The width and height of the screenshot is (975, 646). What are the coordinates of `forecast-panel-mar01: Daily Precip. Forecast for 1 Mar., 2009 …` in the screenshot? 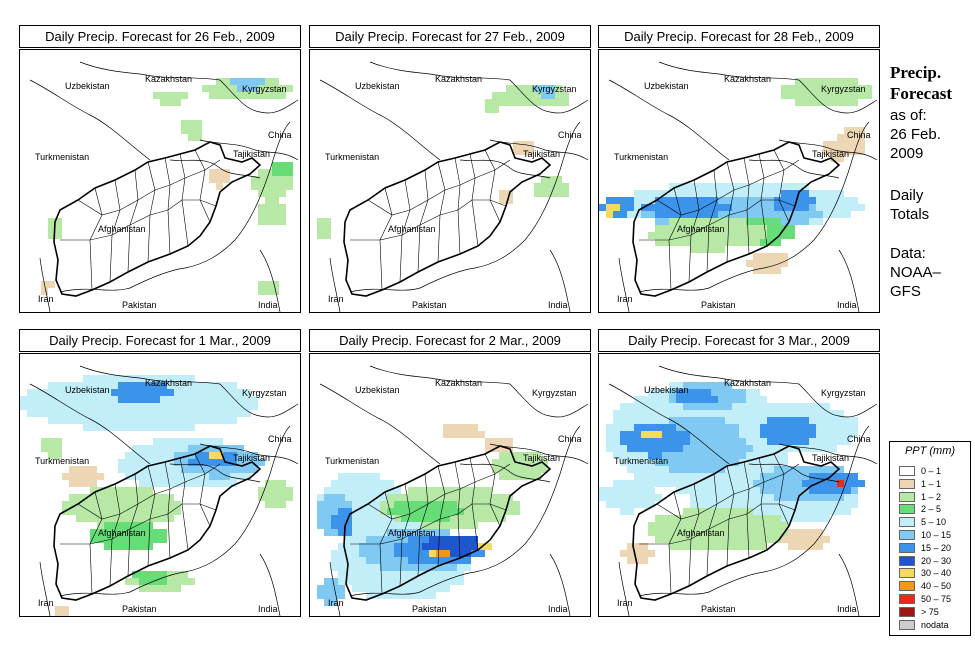 It's located at (160, 473).